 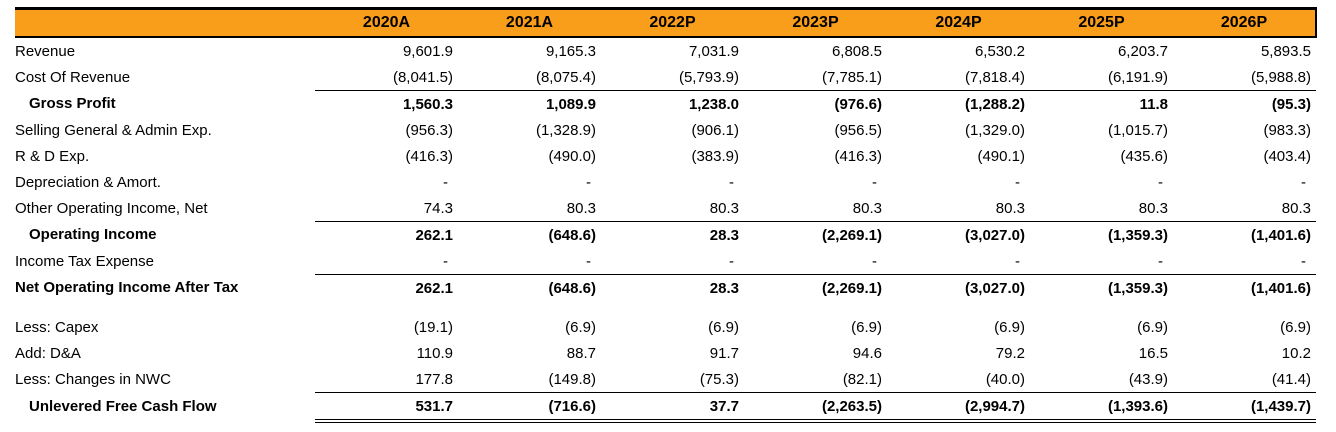 I want to click on value-cell: (5,793.9), so click(x=708, y=77).